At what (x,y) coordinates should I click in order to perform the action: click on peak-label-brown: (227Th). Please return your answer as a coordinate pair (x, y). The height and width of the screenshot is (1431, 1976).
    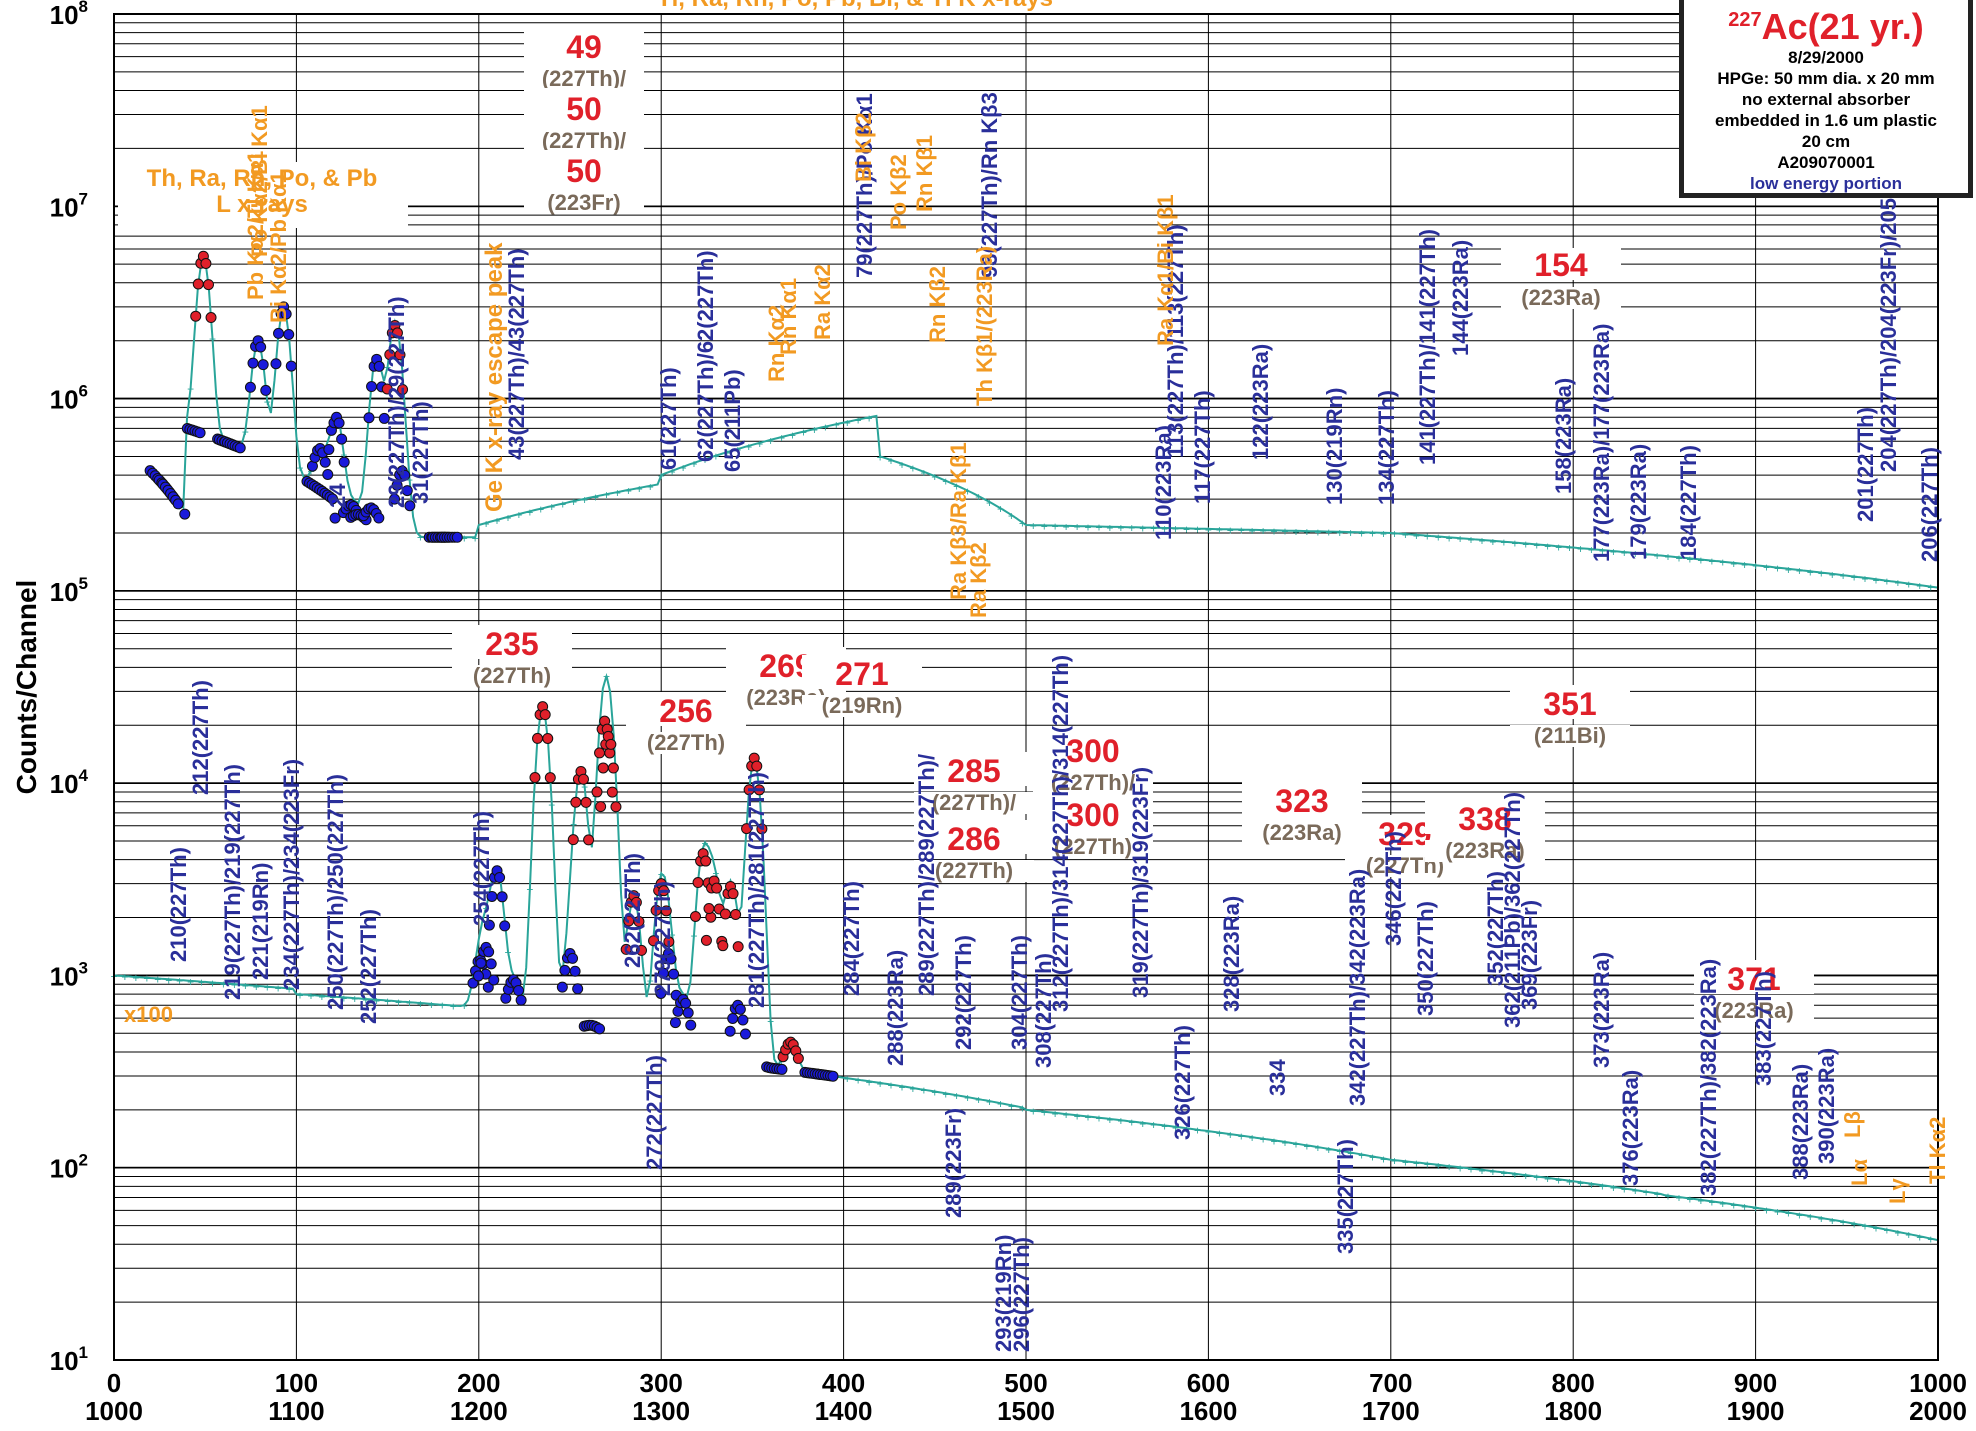
    Looking at the image, I should click on (512, 675).